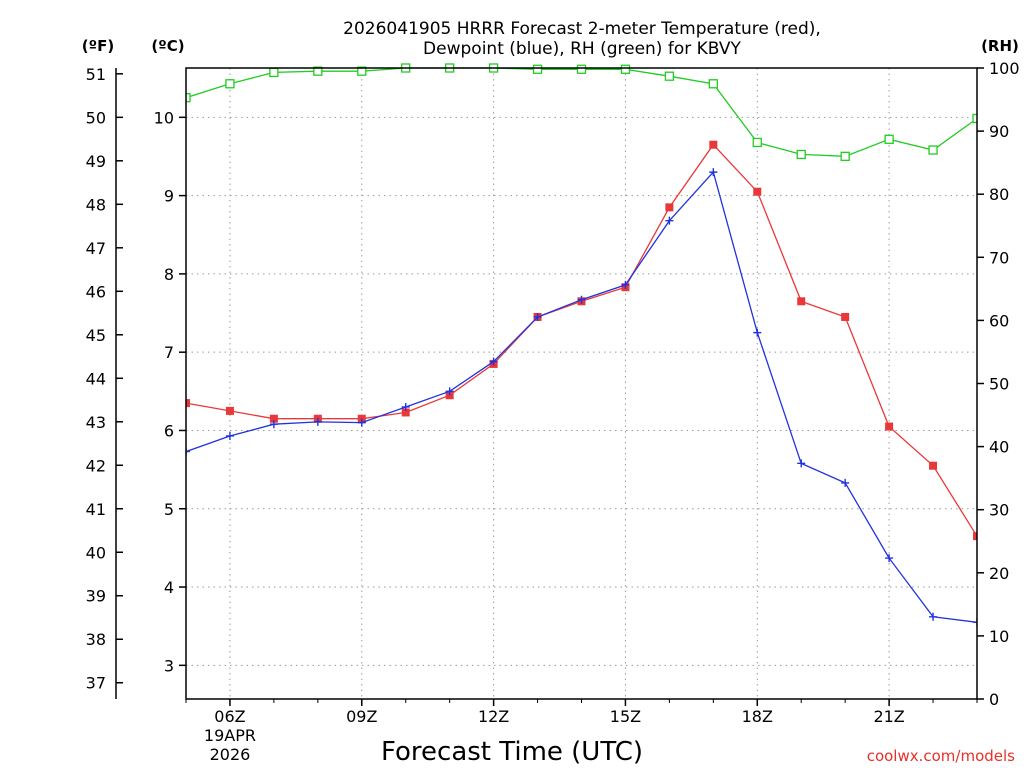  I want to click on rh-axis-unit: (RH), so click(1000, 46).